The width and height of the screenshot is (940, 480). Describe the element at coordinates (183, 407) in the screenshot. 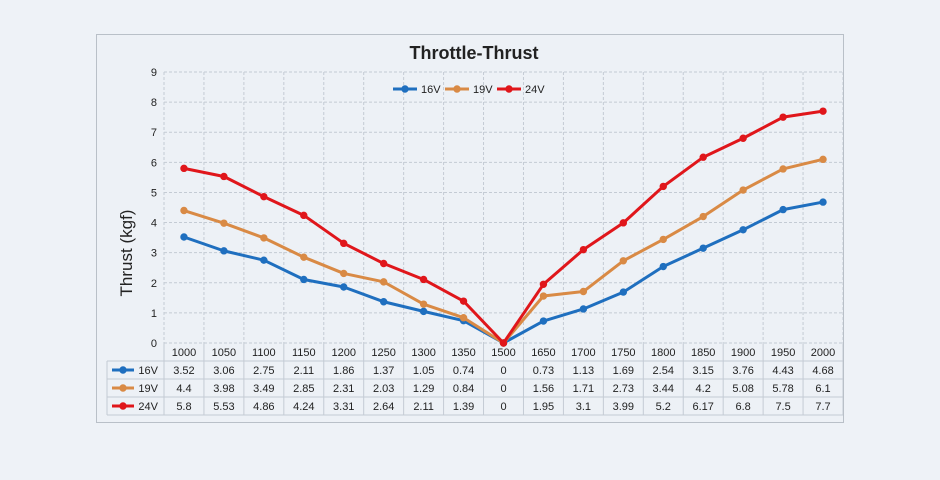

I see `table-cell-value: 5.8` at that location.